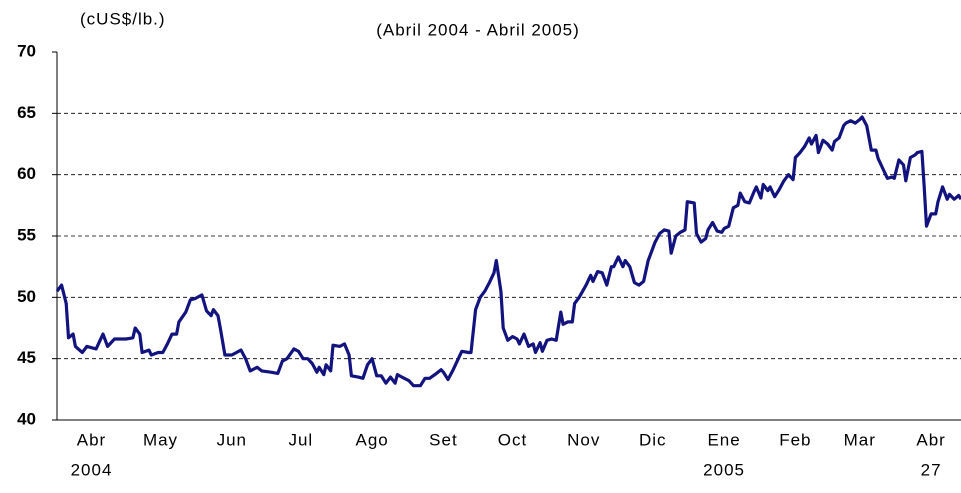  I want to click on x-tick-label-second-row: 2005, so click(724, 469).